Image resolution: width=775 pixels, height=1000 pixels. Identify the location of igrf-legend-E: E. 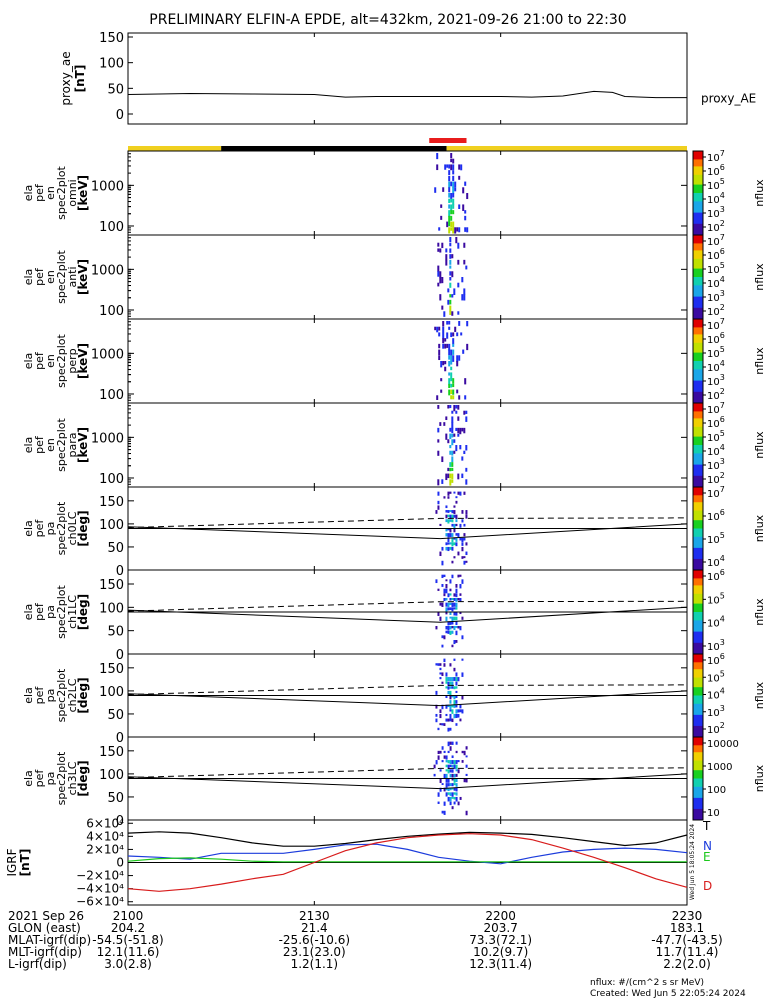
(707, 857).